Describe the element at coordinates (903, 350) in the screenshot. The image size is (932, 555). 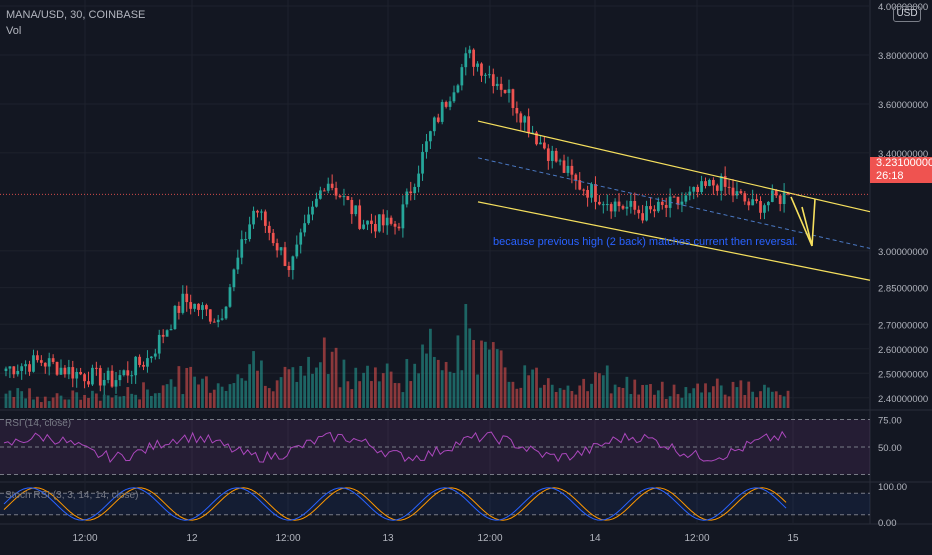
I see `y-tick-label: 2.60000000` at that location.